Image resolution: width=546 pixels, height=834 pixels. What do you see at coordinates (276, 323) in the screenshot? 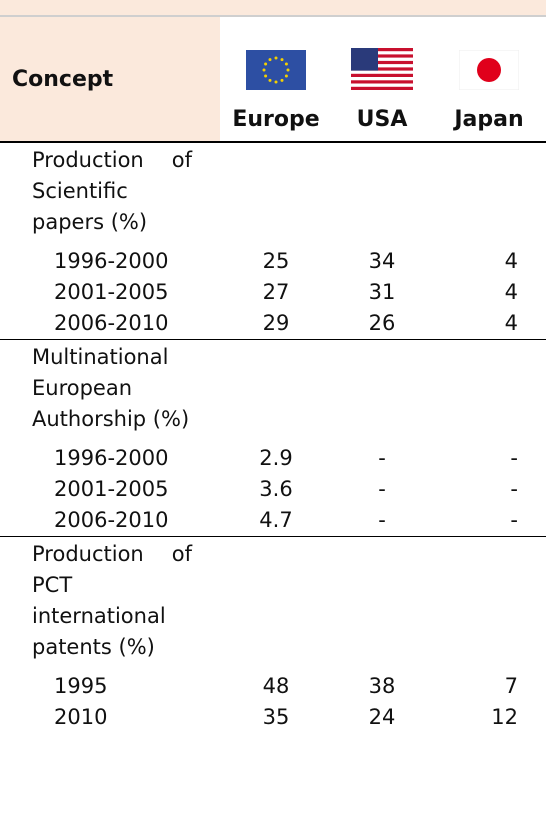
I see `cell-value: 29` at bounding box center [276, 323].